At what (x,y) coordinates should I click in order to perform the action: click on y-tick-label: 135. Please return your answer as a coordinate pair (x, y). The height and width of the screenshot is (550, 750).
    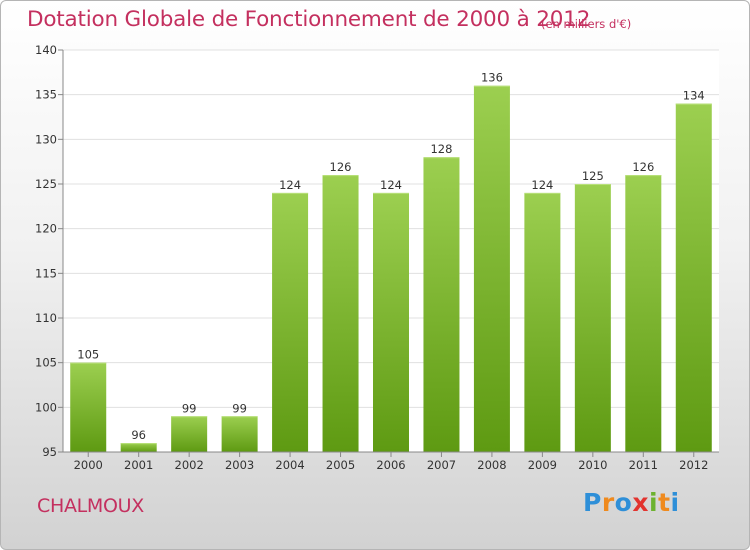
    Looking at the image, I should click on (46, 95).